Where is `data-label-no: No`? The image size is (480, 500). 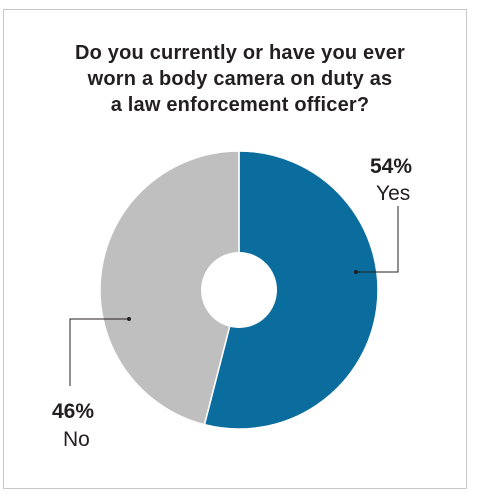 data-label-no: No is located at coordinates (76, 439).